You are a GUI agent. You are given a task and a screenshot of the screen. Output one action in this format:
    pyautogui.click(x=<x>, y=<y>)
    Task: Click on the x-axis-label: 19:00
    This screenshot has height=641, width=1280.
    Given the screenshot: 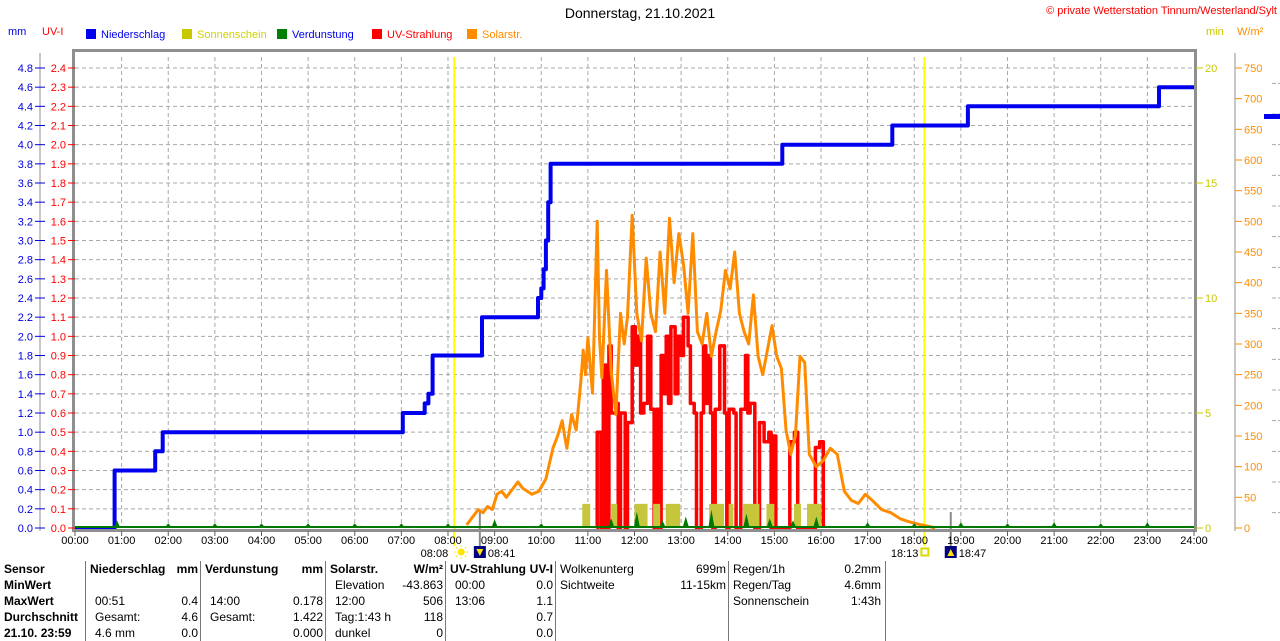 What is the action you would take?
    pyautogui.click(x=961, y=541)
    